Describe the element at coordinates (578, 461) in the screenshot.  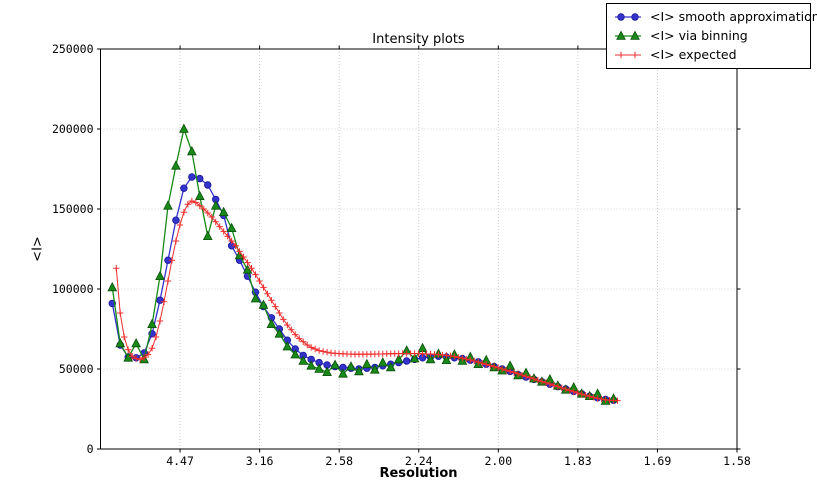
I see `x-tick-label: 1.83` at that location.